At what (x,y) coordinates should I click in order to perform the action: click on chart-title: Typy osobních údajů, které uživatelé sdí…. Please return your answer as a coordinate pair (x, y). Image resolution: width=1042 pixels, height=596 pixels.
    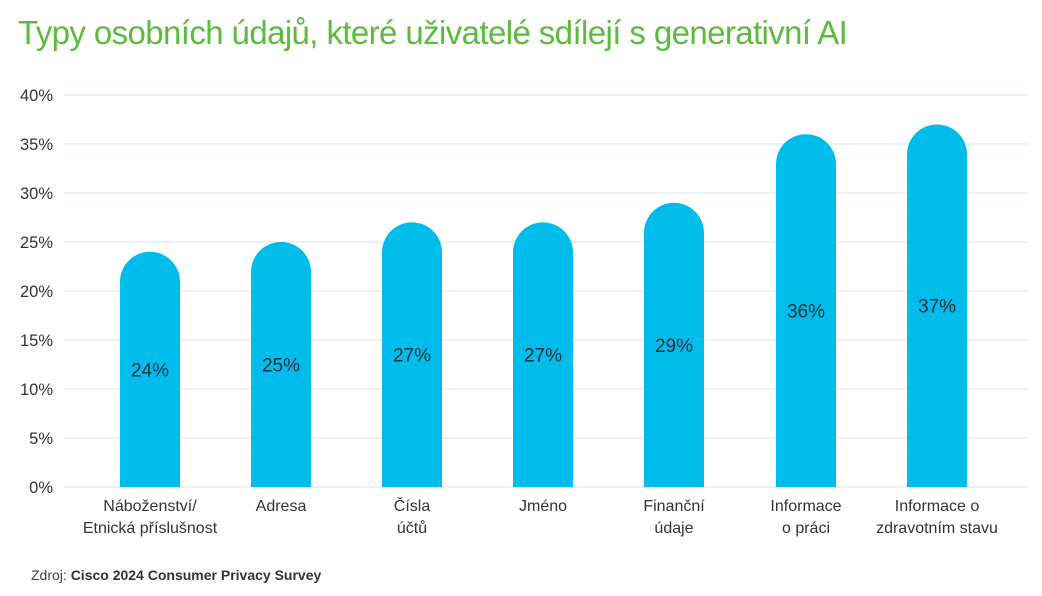
    Looking at the image, I should click on (433, 32).